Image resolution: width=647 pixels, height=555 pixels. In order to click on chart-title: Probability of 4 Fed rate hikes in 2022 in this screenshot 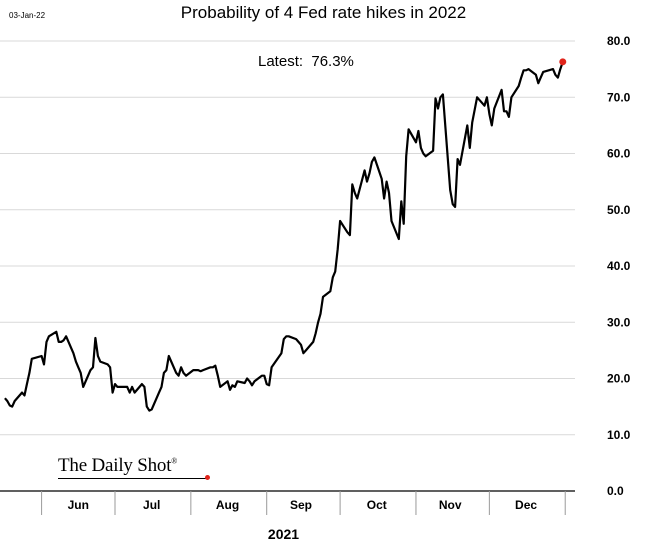, I will do `click(323, 12)`.